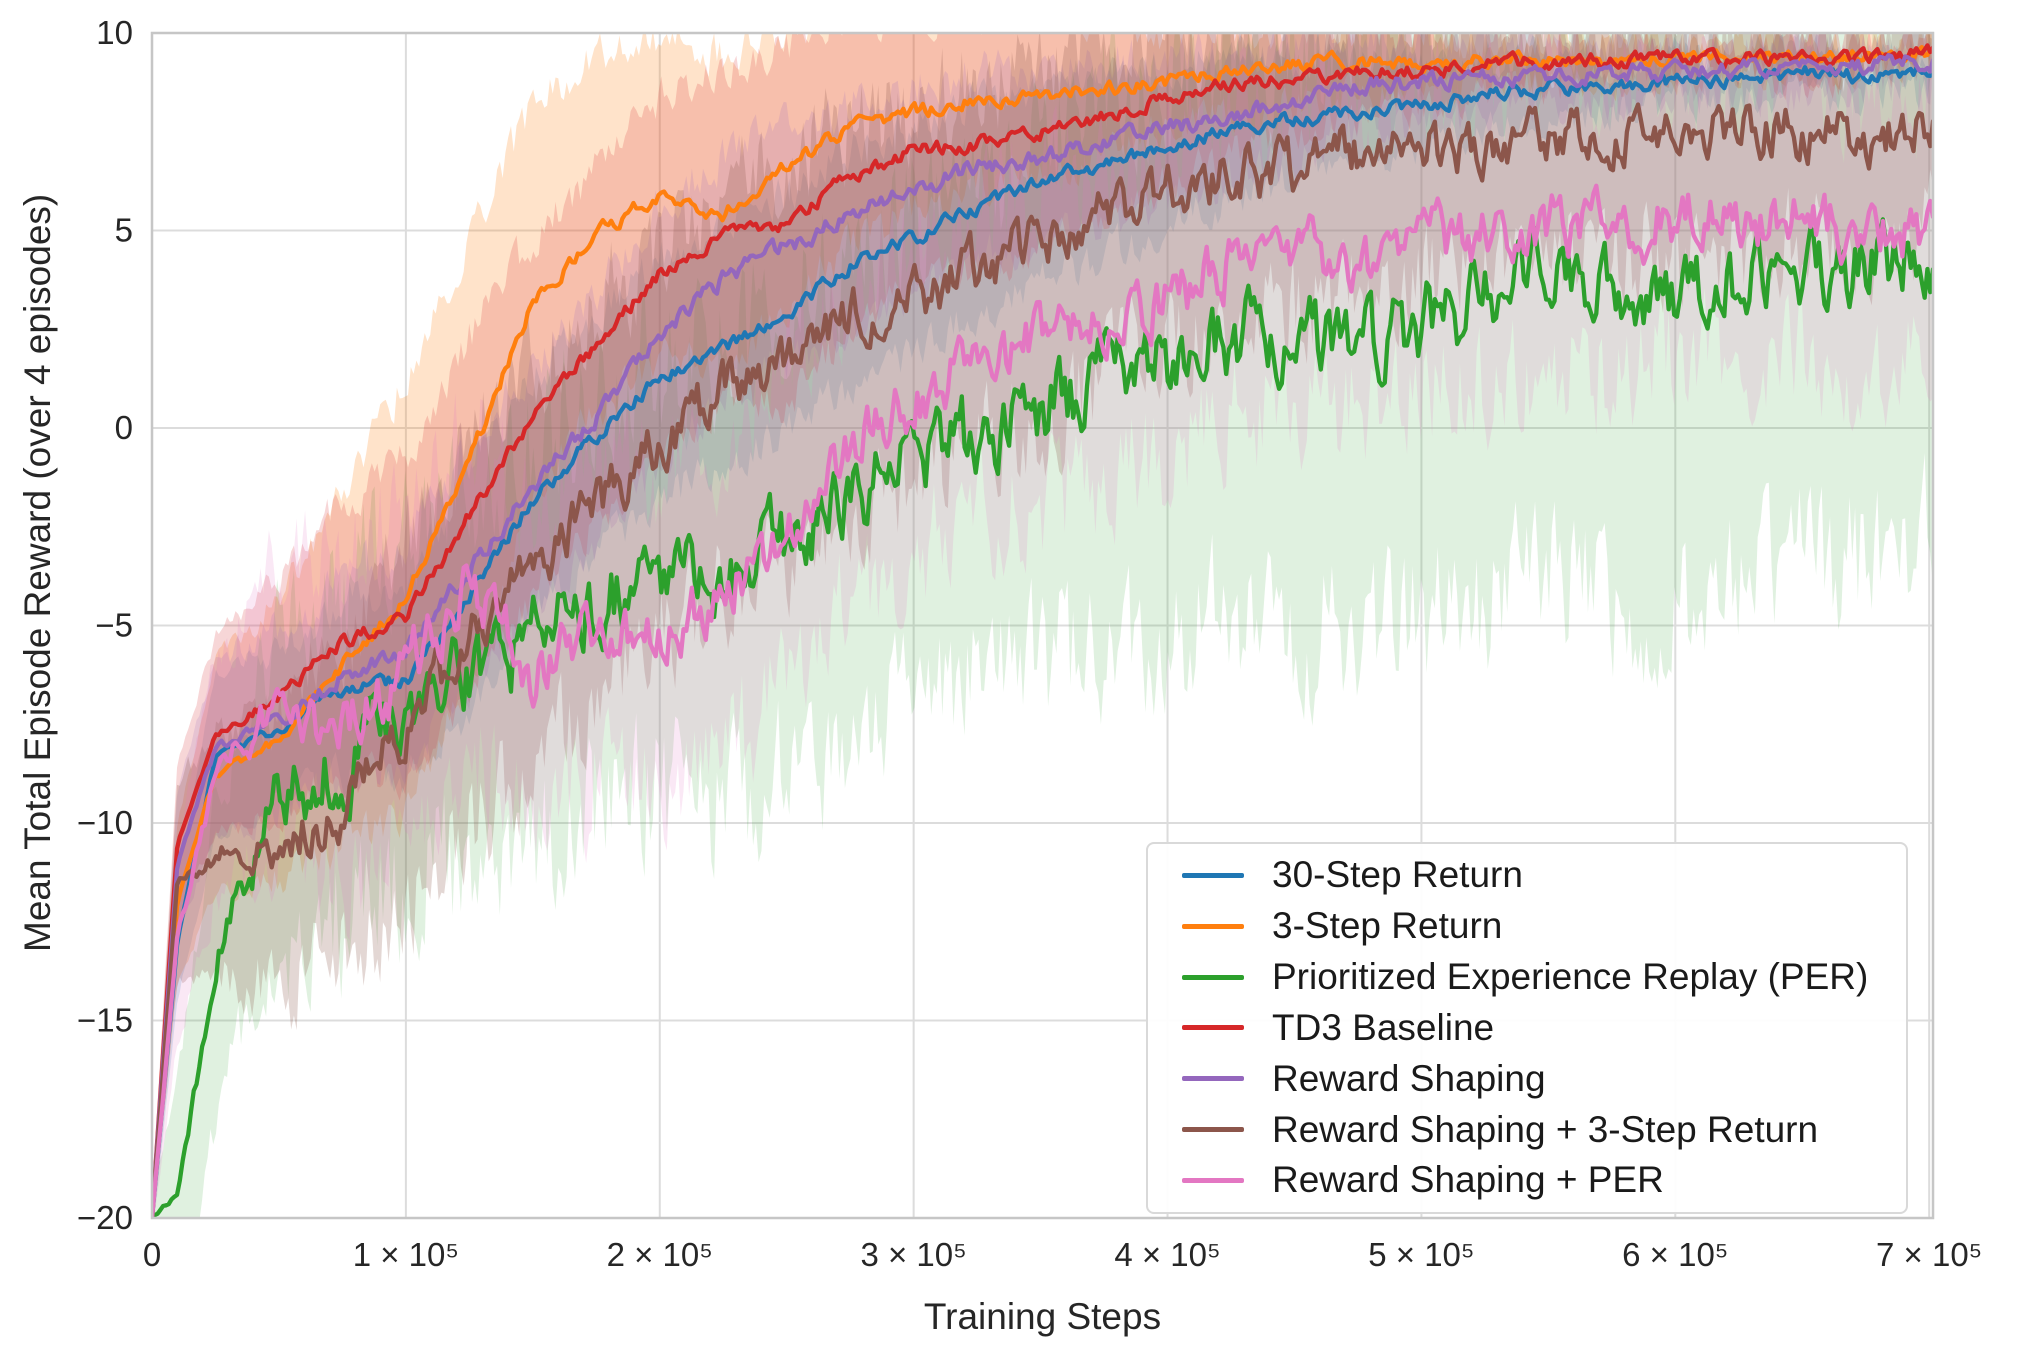 This screenshot has height=1357, width=2024. I want to click on legend-item-1: 30-Step Return, so click(1527, 875).